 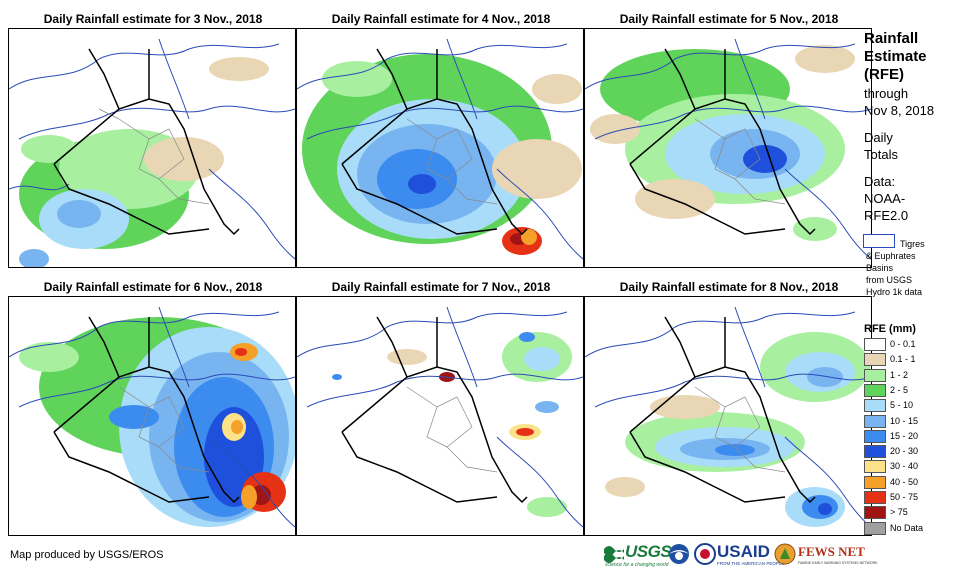 I want to click on legend-label: > 75, so click(x=899, y=512).